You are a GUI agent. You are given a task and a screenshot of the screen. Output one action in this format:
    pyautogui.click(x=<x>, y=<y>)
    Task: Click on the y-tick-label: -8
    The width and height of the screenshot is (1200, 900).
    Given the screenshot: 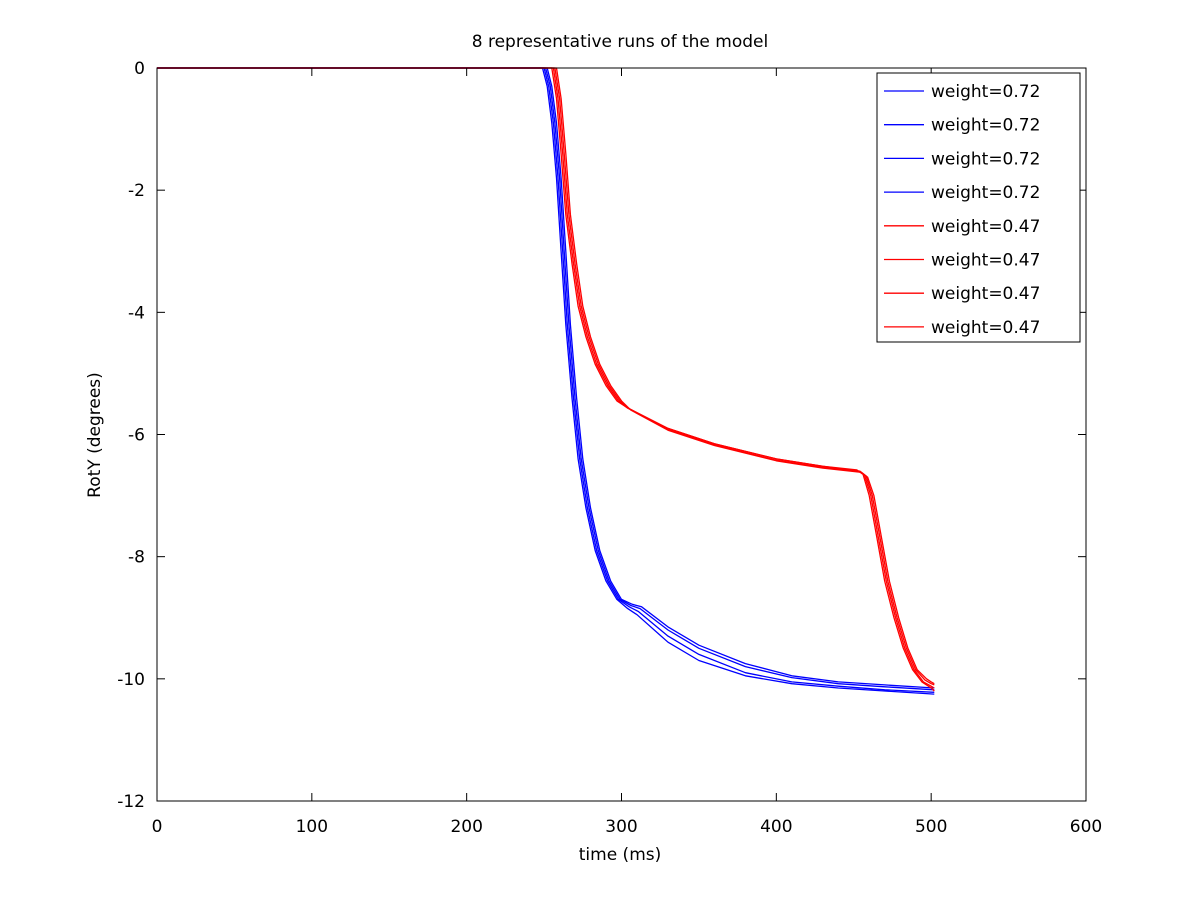 What is the action you would take?
    pyautogui.click(x=136, y=558)
    